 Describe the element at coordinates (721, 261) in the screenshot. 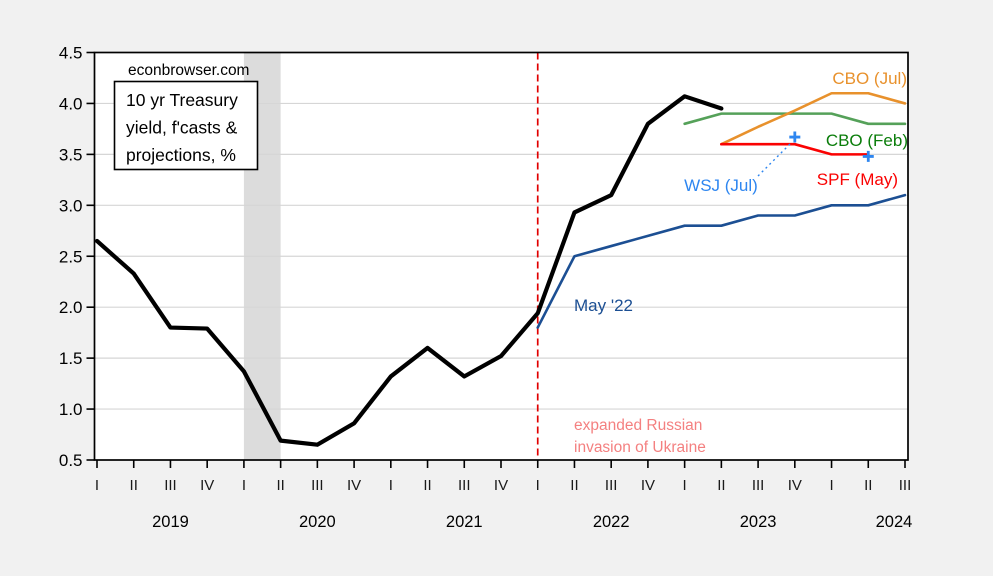

I see `series-line-may-22-forecast` at that location.